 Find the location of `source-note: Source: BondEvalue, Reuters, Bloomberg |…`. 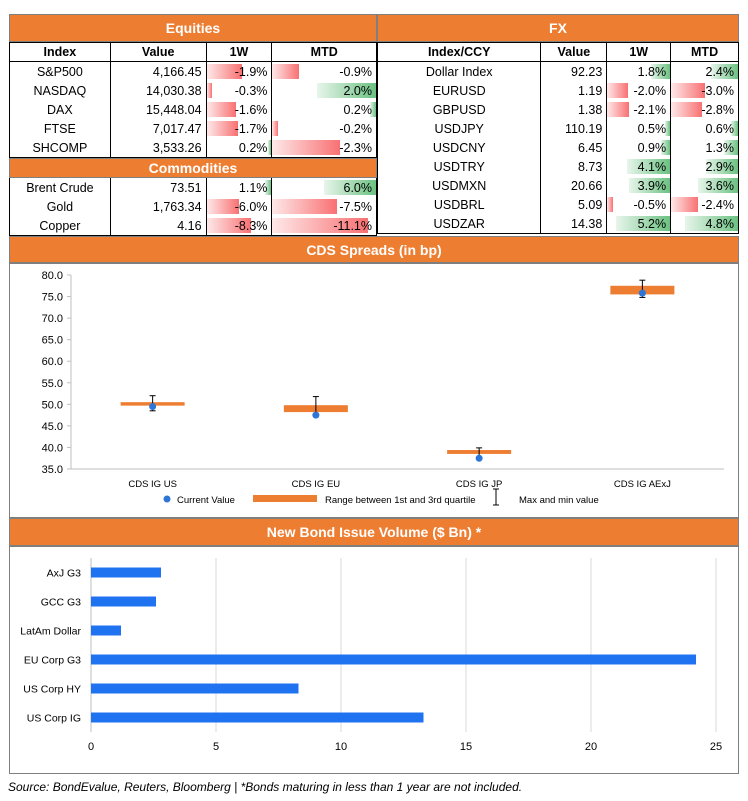

source-note: Source: BondEvalue, Reuters, Bloomberg |… is located at coordinates (265, 787).